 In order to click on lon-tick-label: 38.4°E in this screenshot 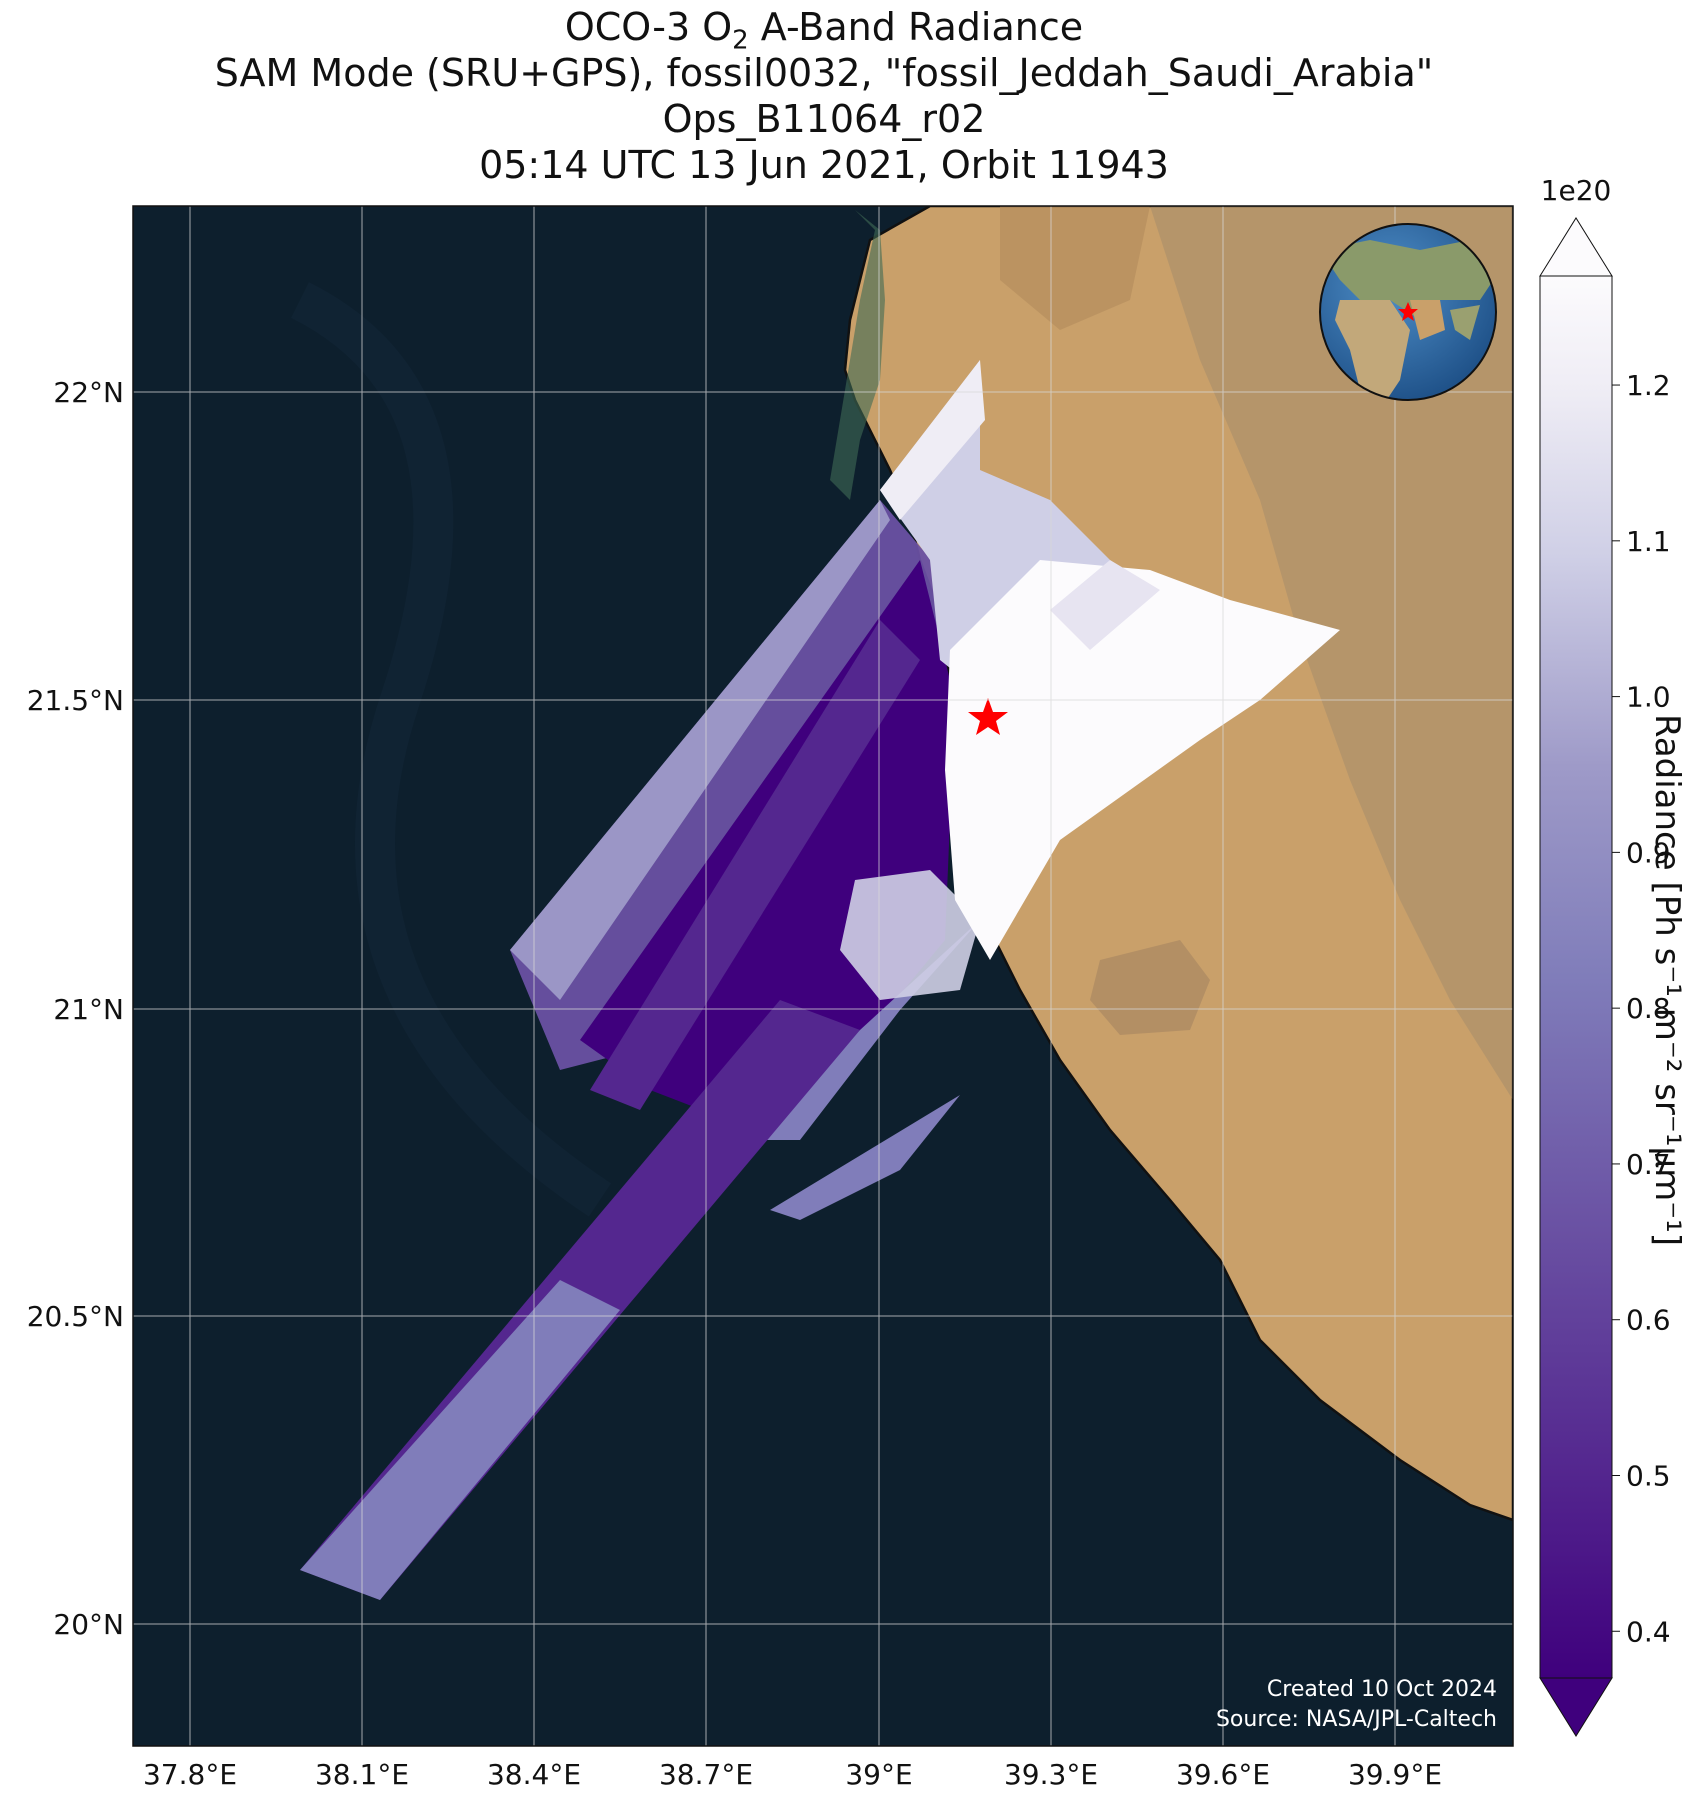, I will do `click(534, 1774)`.